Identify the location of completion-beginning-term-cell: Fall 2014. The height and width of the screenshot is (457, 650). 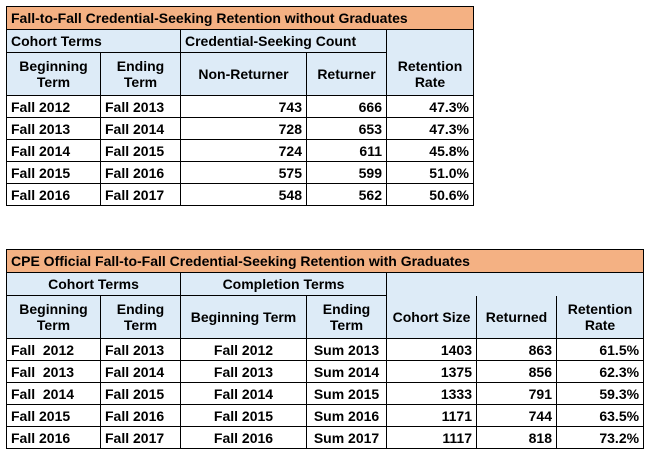
(243, 393).